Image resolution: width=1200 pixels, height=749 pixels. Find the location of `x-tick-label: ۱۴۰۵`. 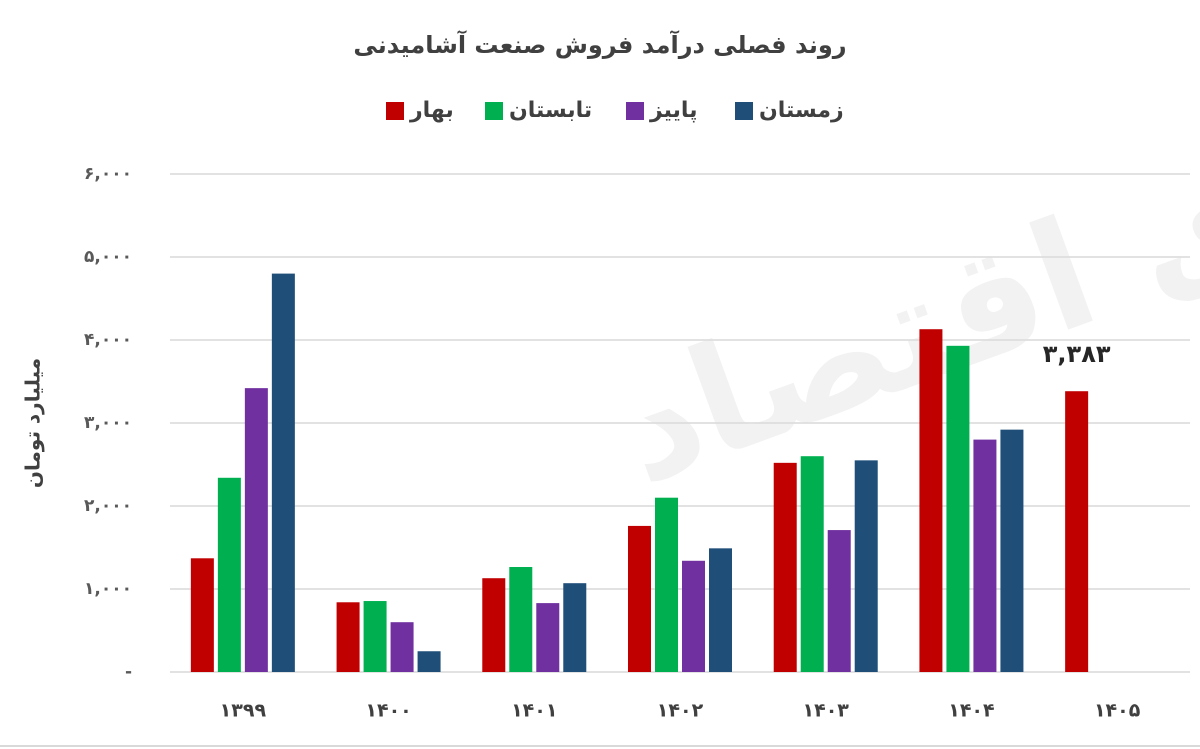

x-tick-label: ۱۴۰۵ is located at coordinates (1117, 711).